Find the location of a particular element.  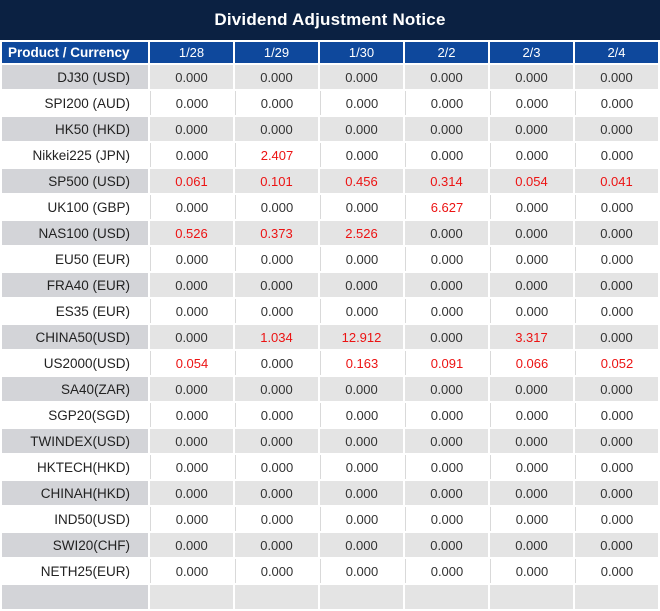

product-cell: UK100 (GBP) is located at coordinates (75, 207).